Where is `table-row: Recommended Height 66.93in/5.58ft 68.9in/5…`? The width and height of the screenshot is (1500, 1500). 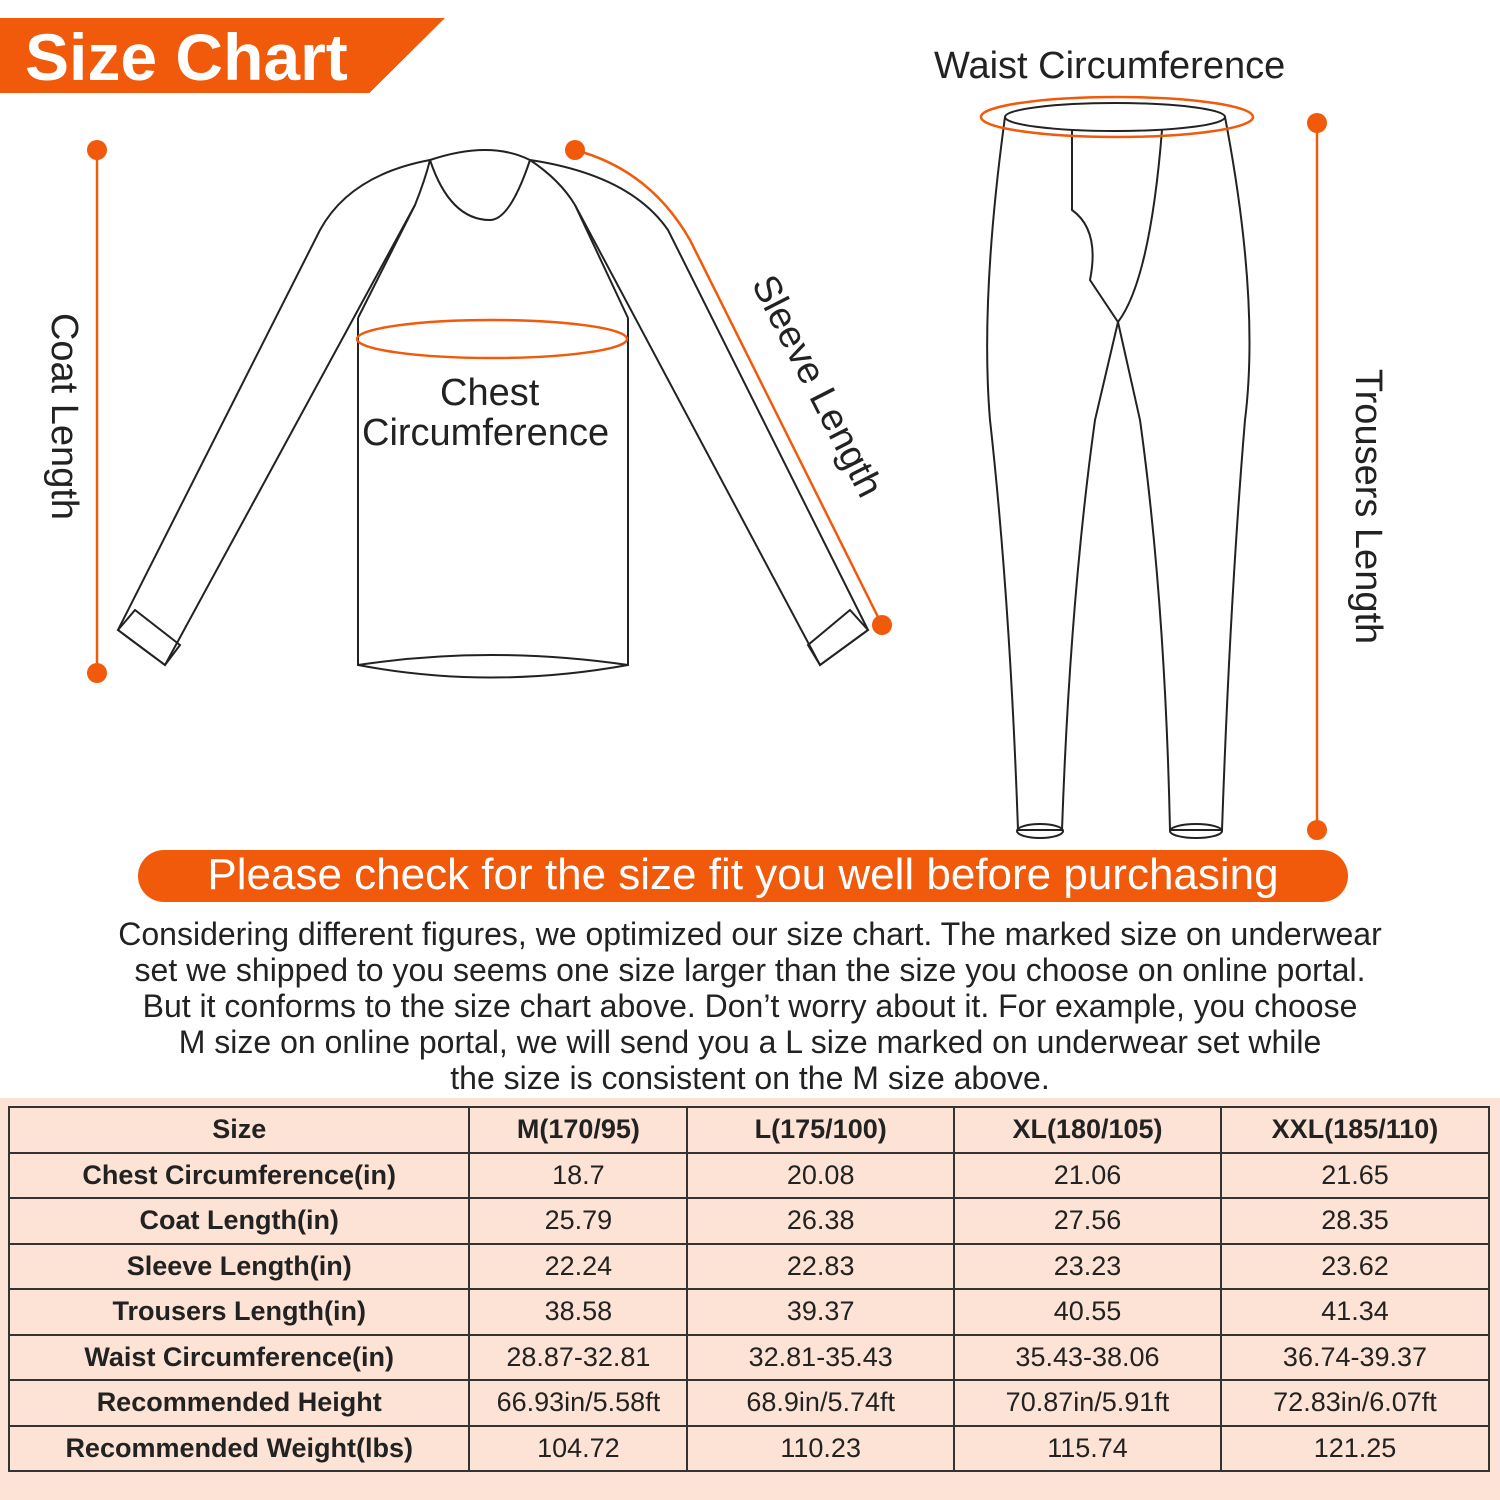
table-row: Recommended Height 66.93in/5.58ft 68.9in/5… is located at coordinates (749, 1403).